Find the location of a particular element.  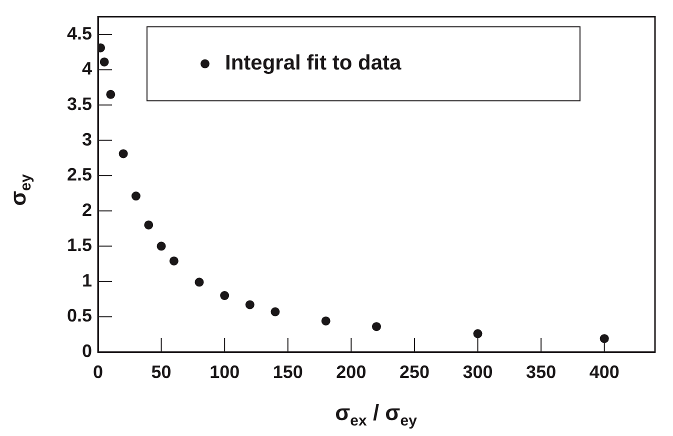

x-tick-label: 150 is located at coordinates (287, 372).